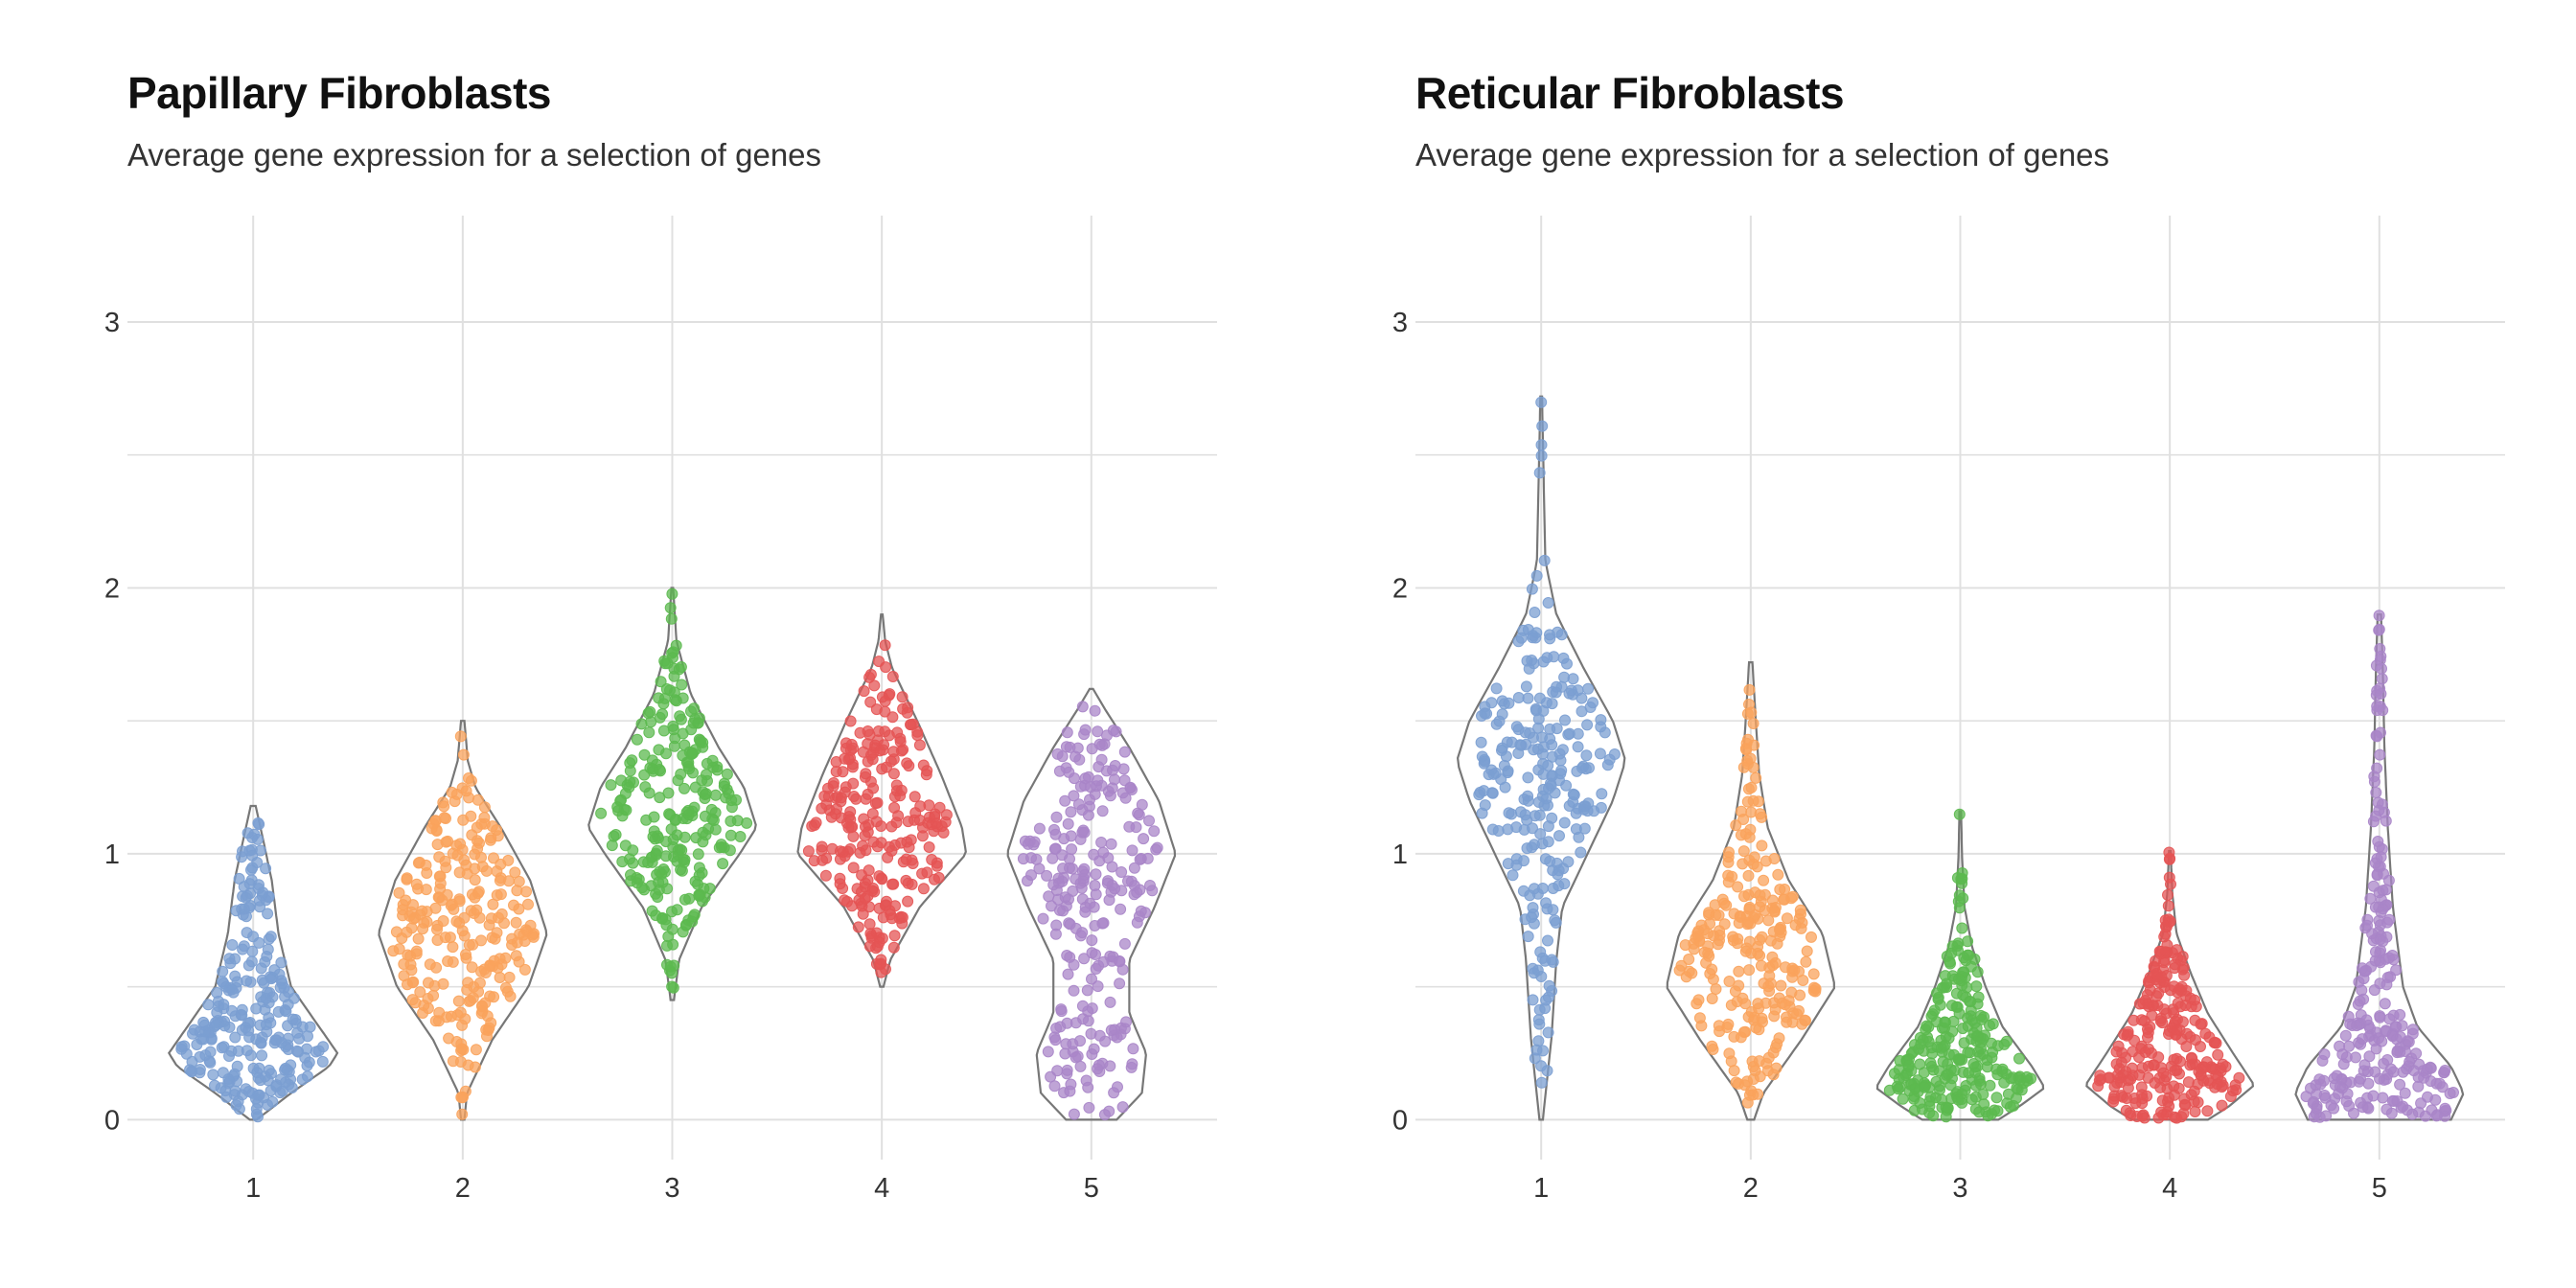 The height and width of the screenshot is (1288, 2576). What do you see at coordinates (671, 1188) in the screenshot?
I see `x-tick-label: 3` at bounding box center [671, 1188].